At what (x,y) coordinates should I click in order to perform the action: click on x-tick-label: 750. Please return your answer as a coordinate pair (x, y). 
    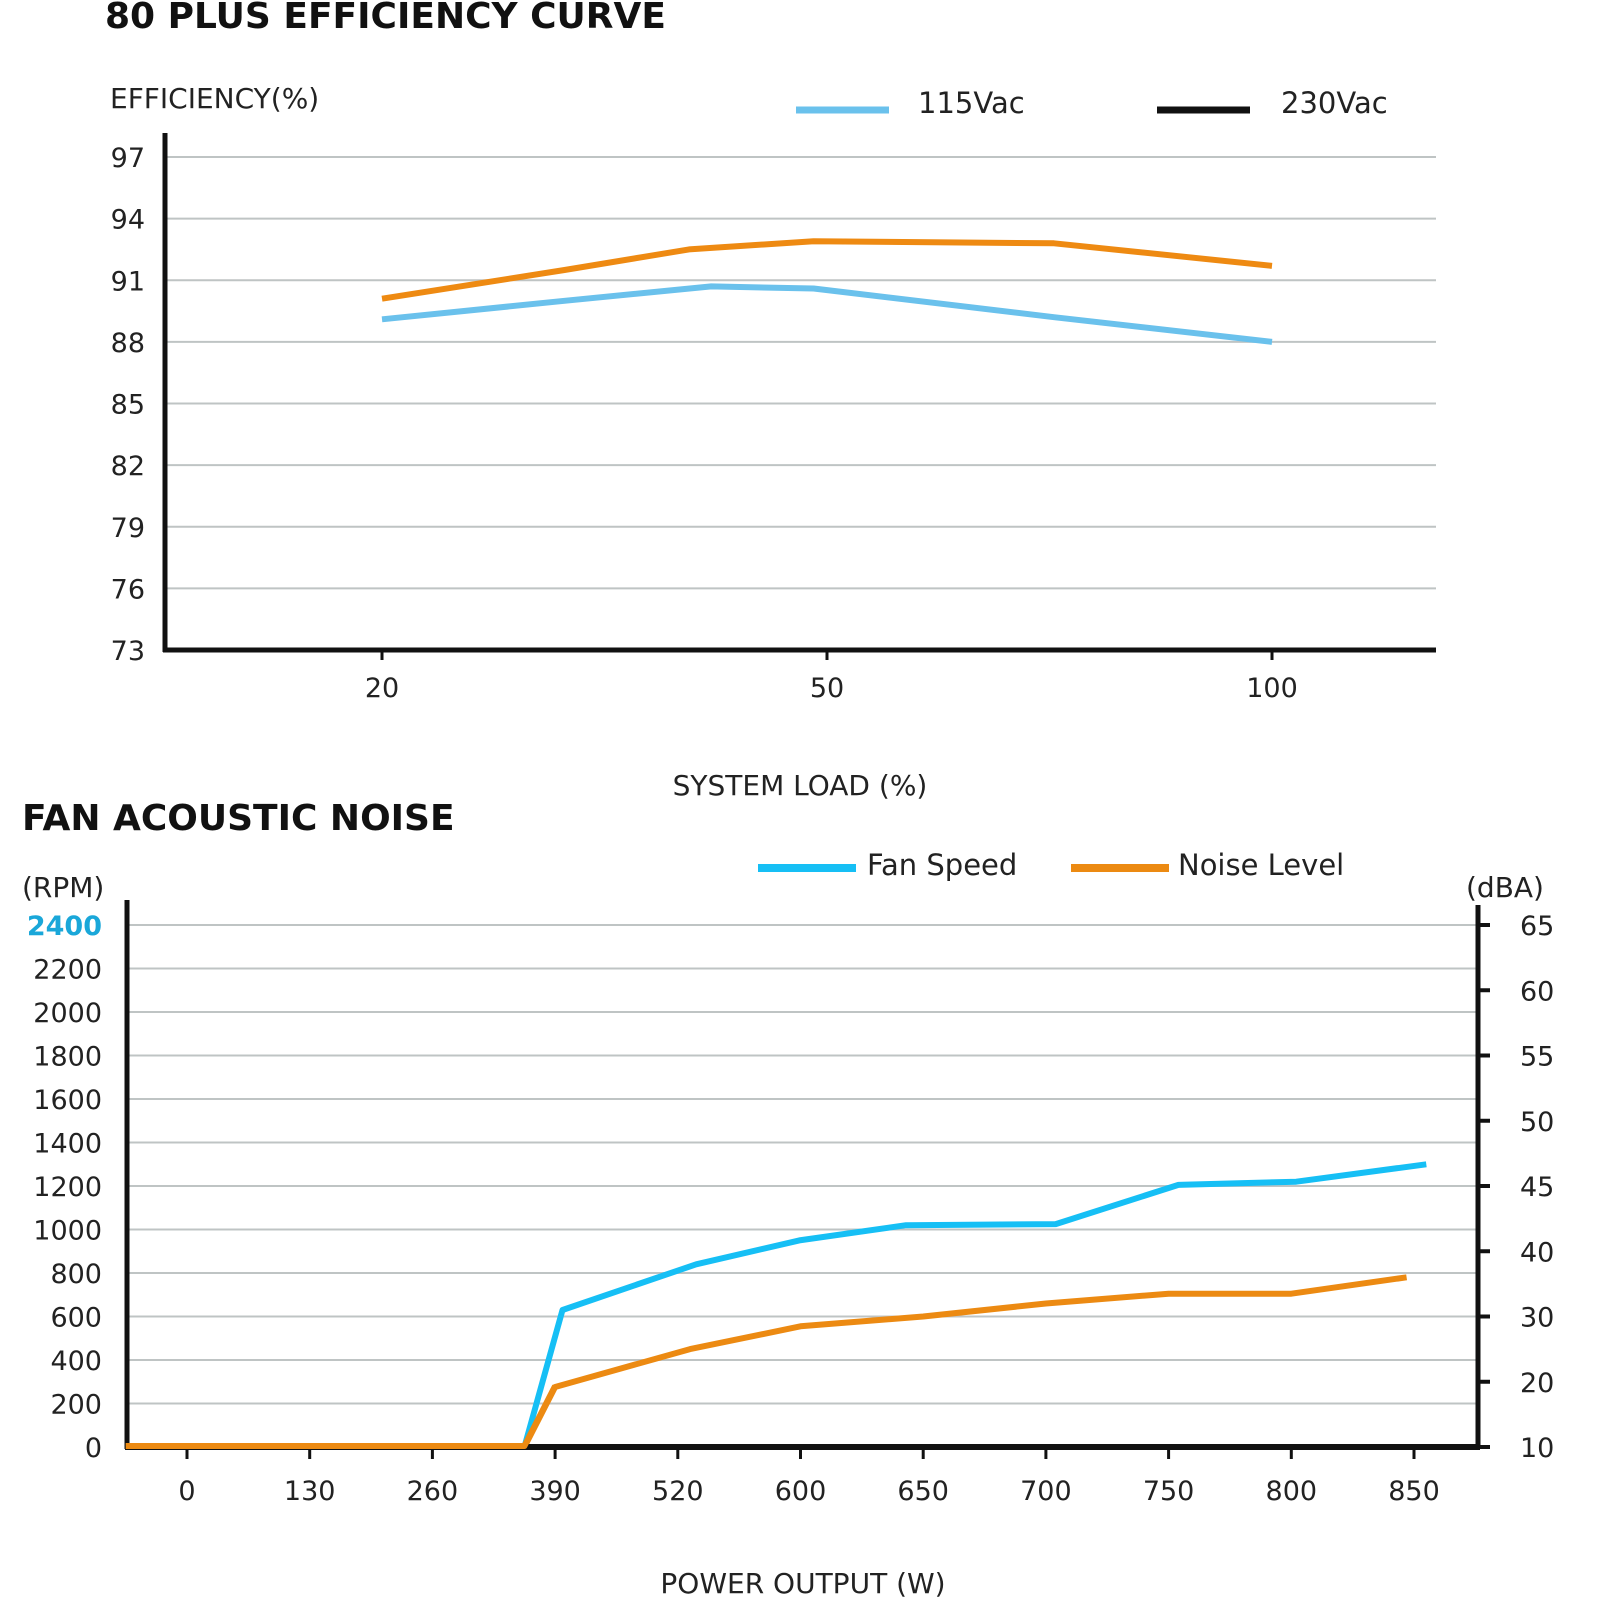
    Looking at the image, I should click on (1169, 1491).